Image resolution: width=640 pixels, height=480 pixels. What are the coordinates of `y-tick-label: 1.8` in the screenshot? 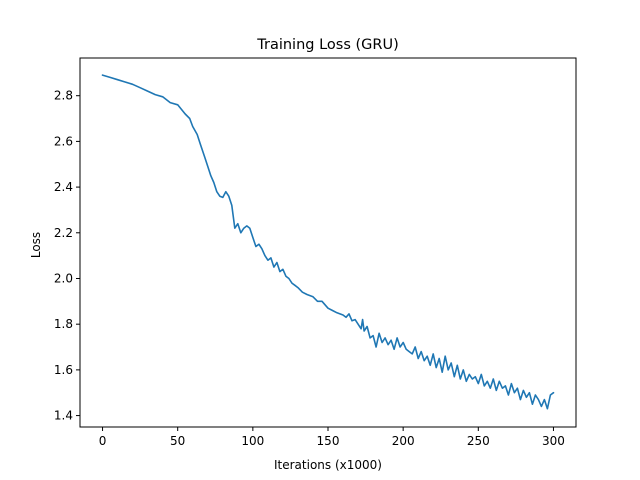 It's located at (63, 324).